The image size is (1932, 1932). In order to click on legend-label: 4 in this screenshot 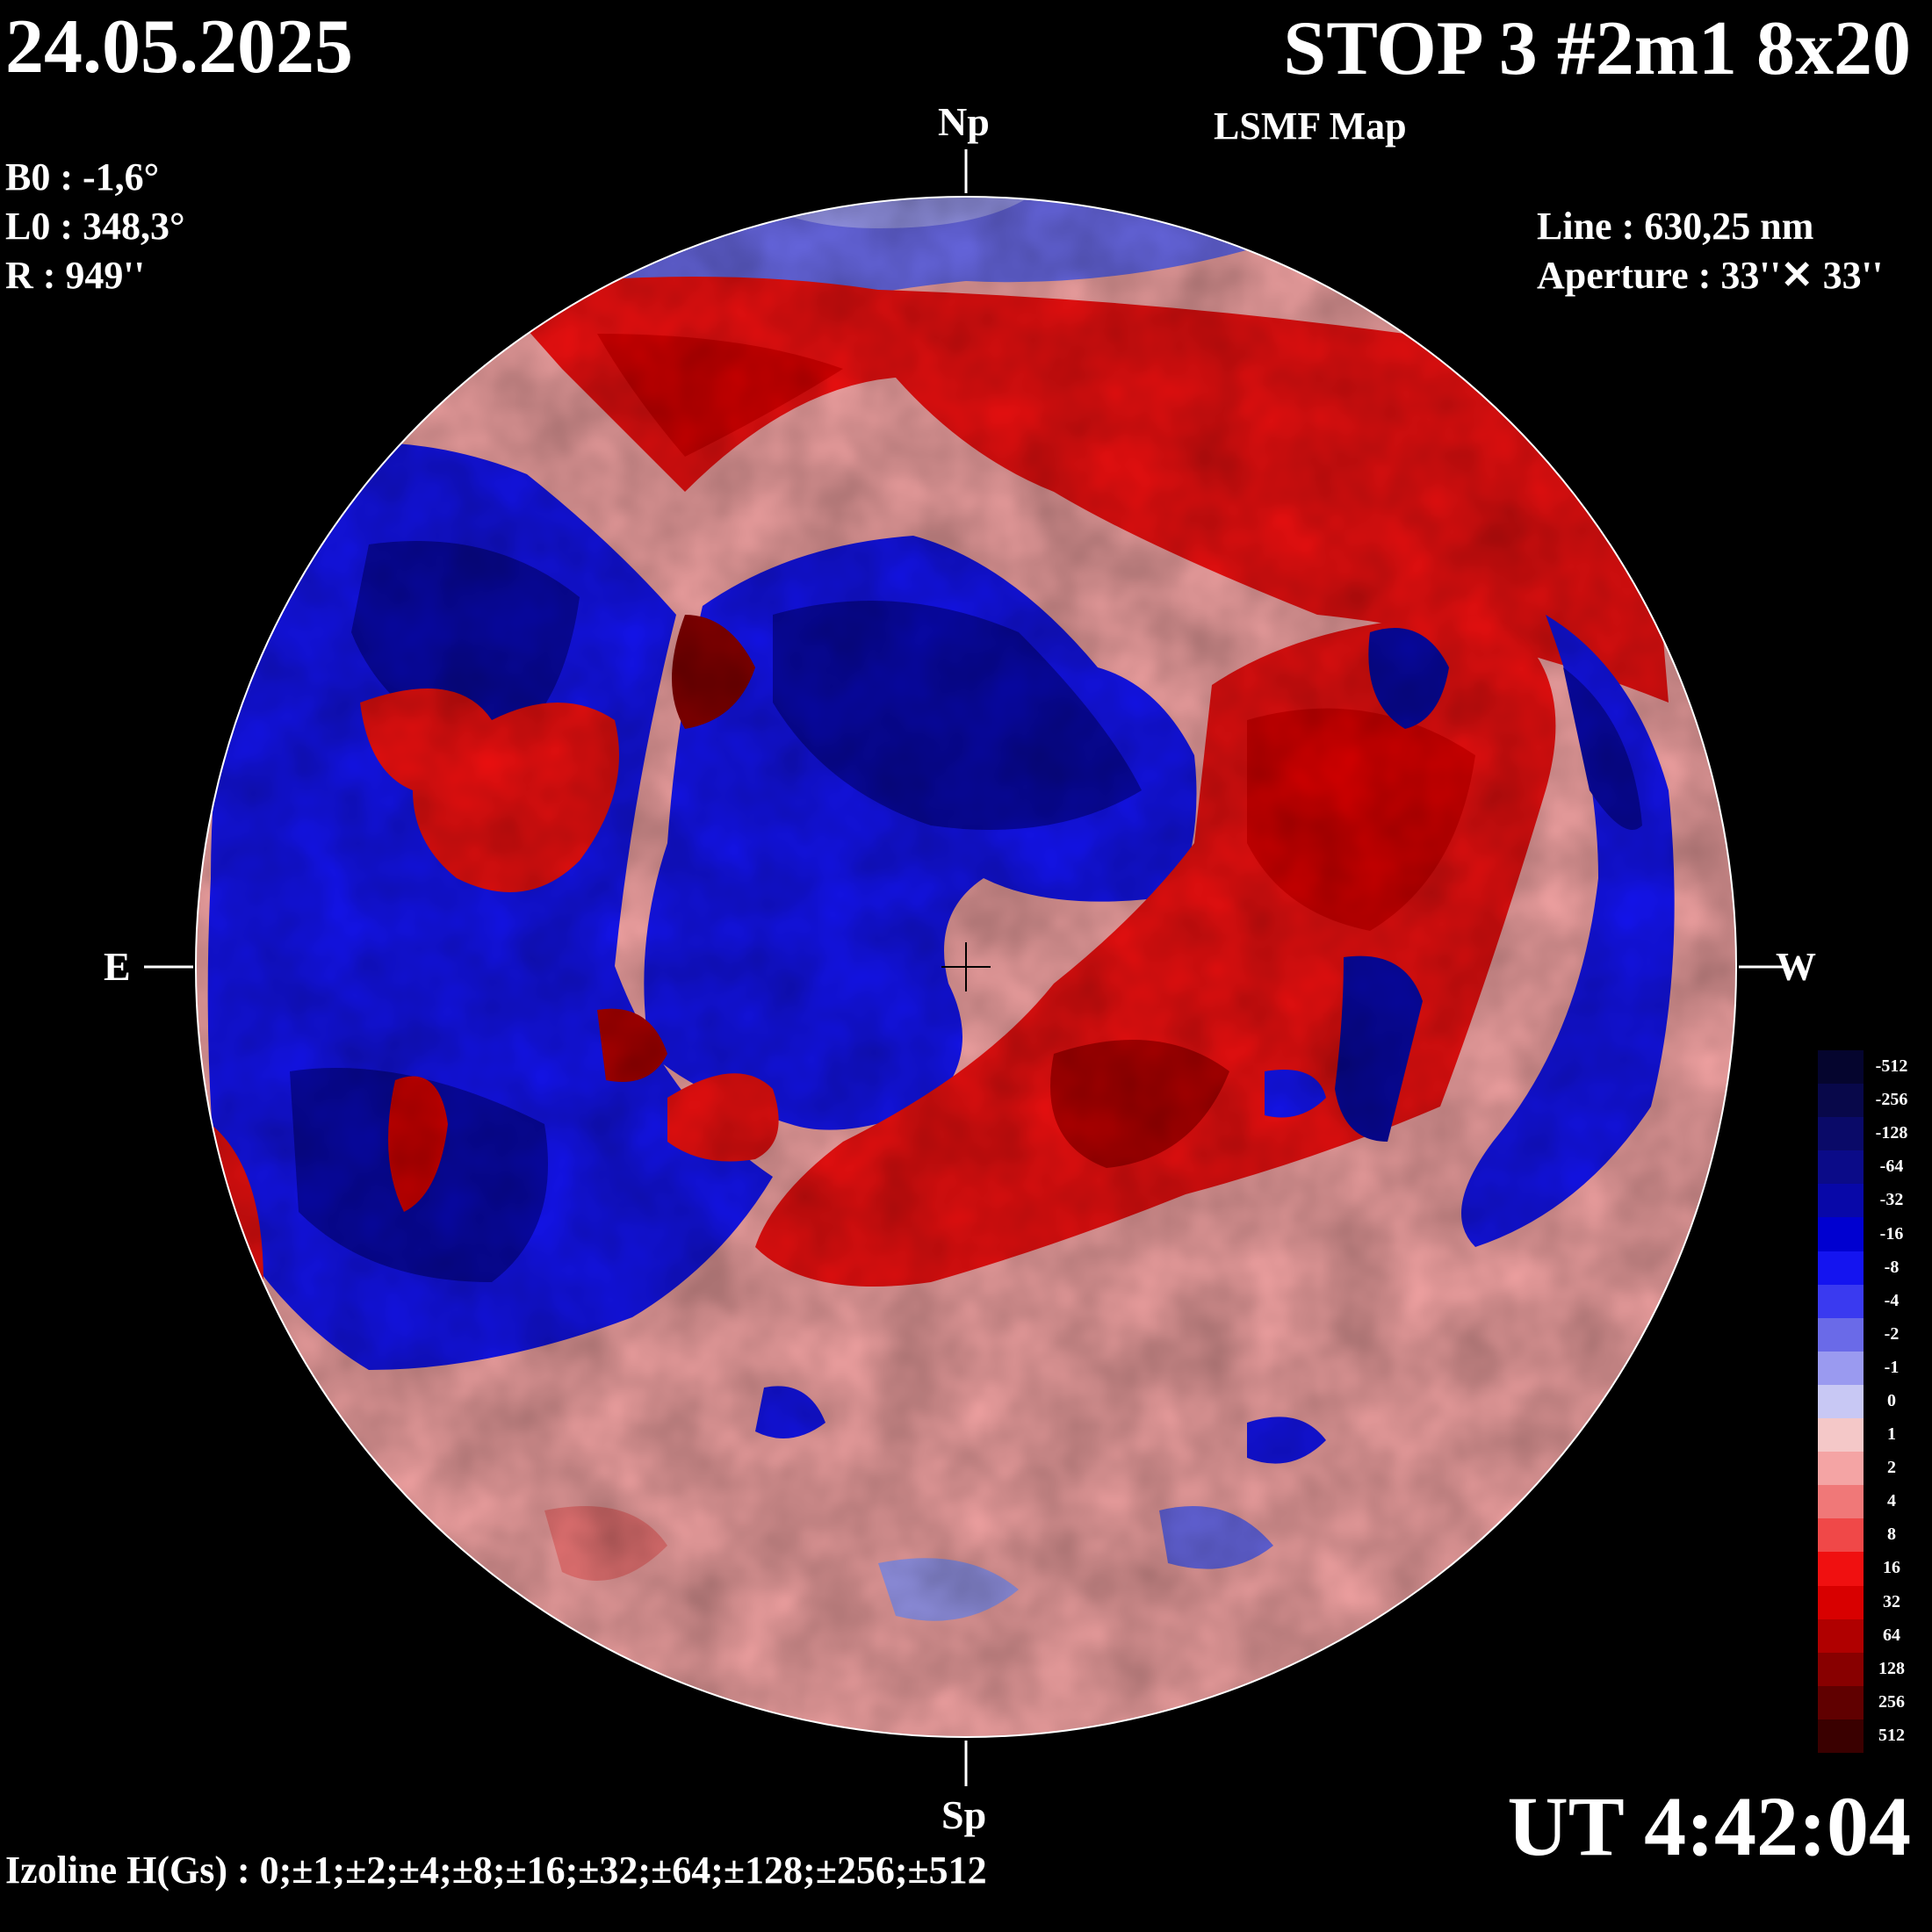, I will do `click(1891, 1501)`.